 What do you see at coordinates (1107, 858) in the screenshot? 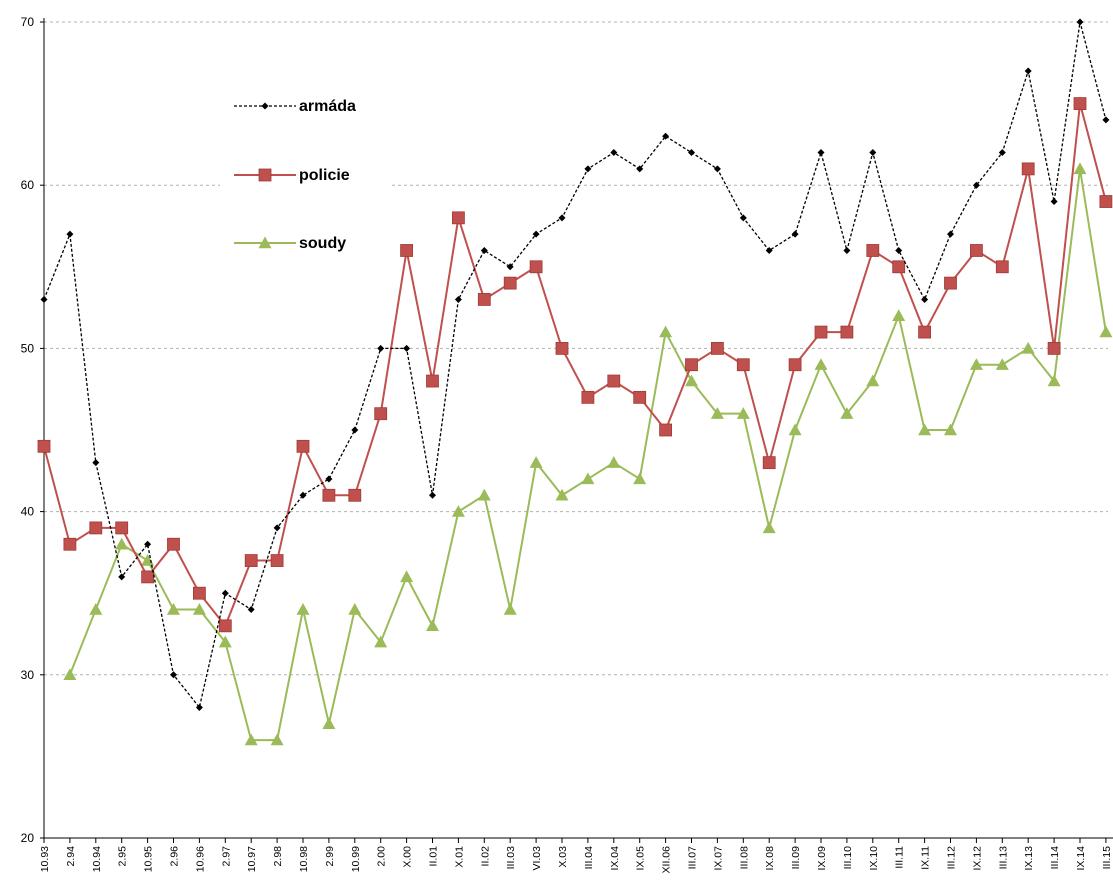
I see `x-tick-label: III.15` at bounding box center [1107, 858].